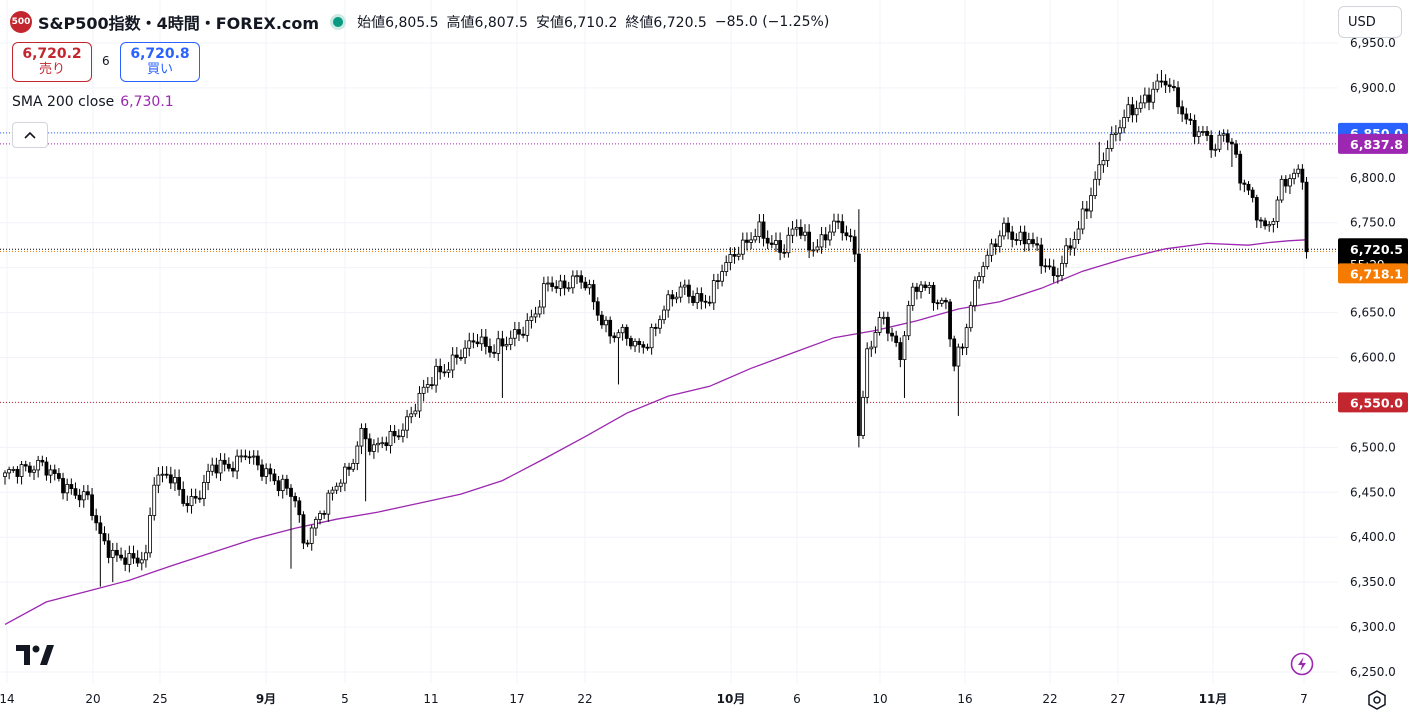  Describe the element at coordinates (51, 69) in the screenshot. I see `sell-label: 売り` at that location.